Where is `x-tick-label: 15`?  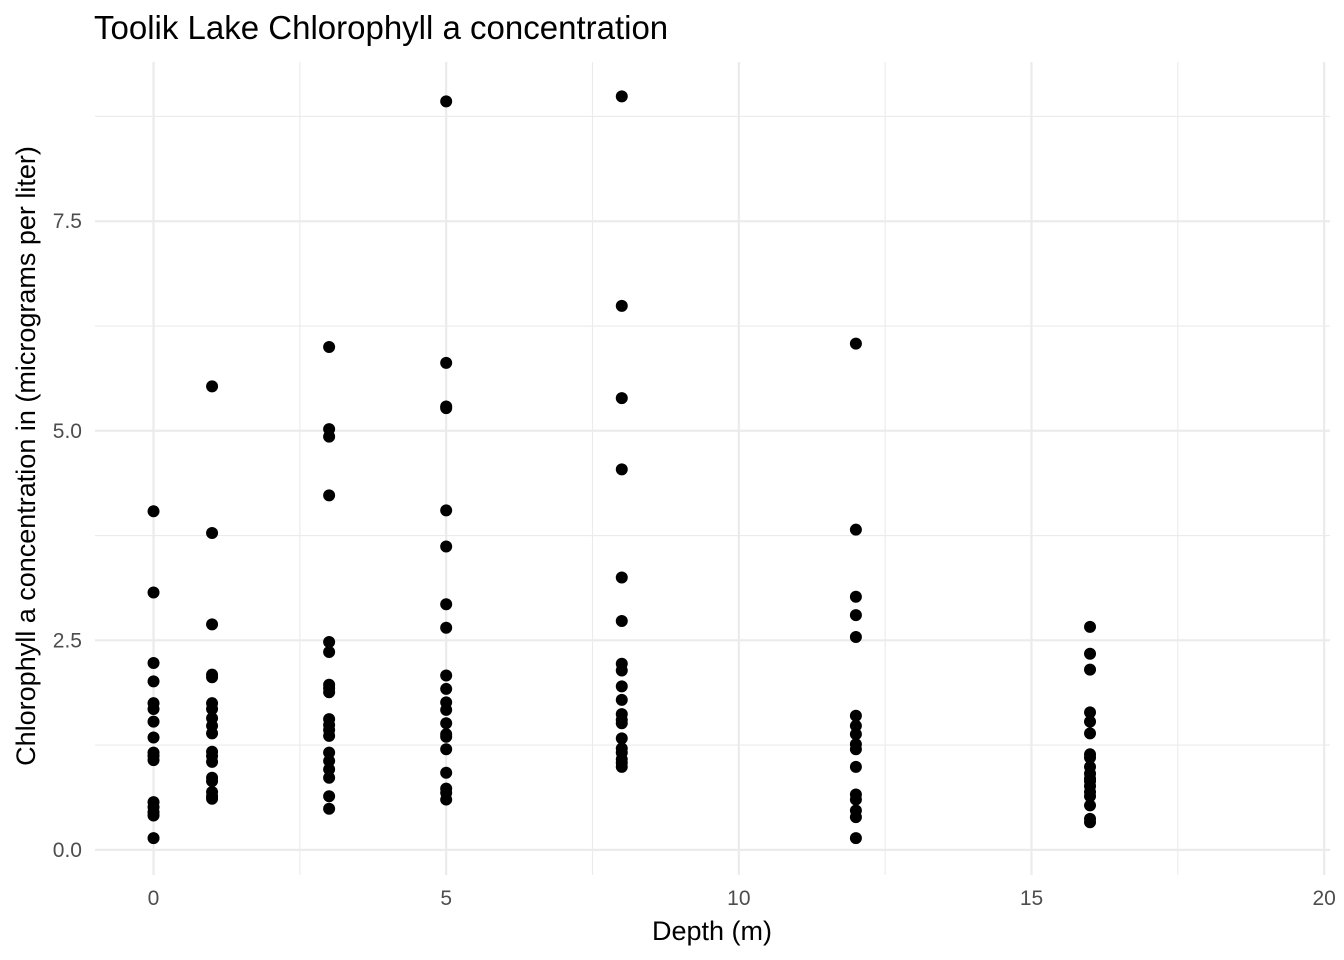
x-tick-label: 15 is located at coordinates (1031, 898).